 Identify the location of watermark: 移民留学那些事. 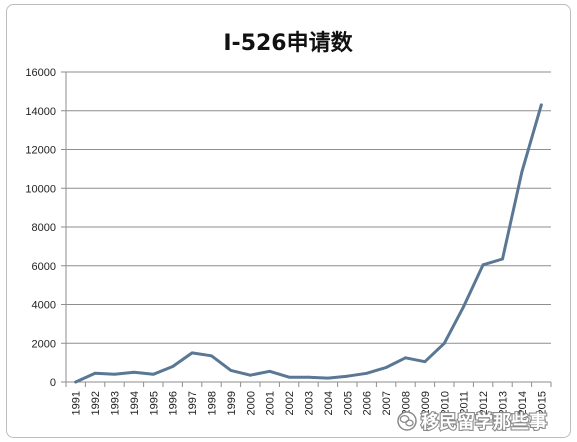
(472, 422).